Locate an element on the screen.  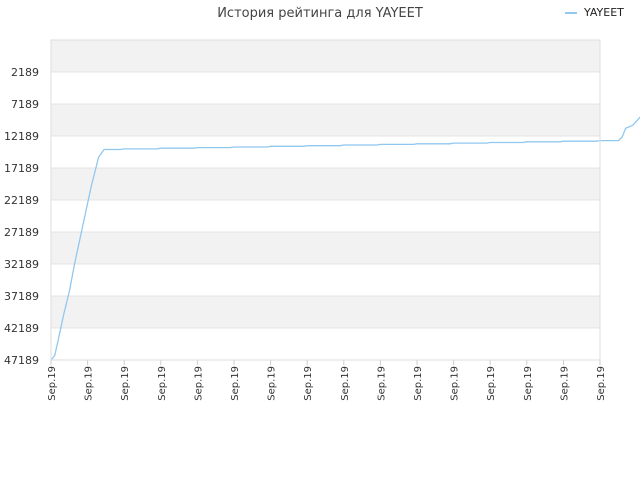
y-tick-label: 42189 is located at coordinates (21, 328).